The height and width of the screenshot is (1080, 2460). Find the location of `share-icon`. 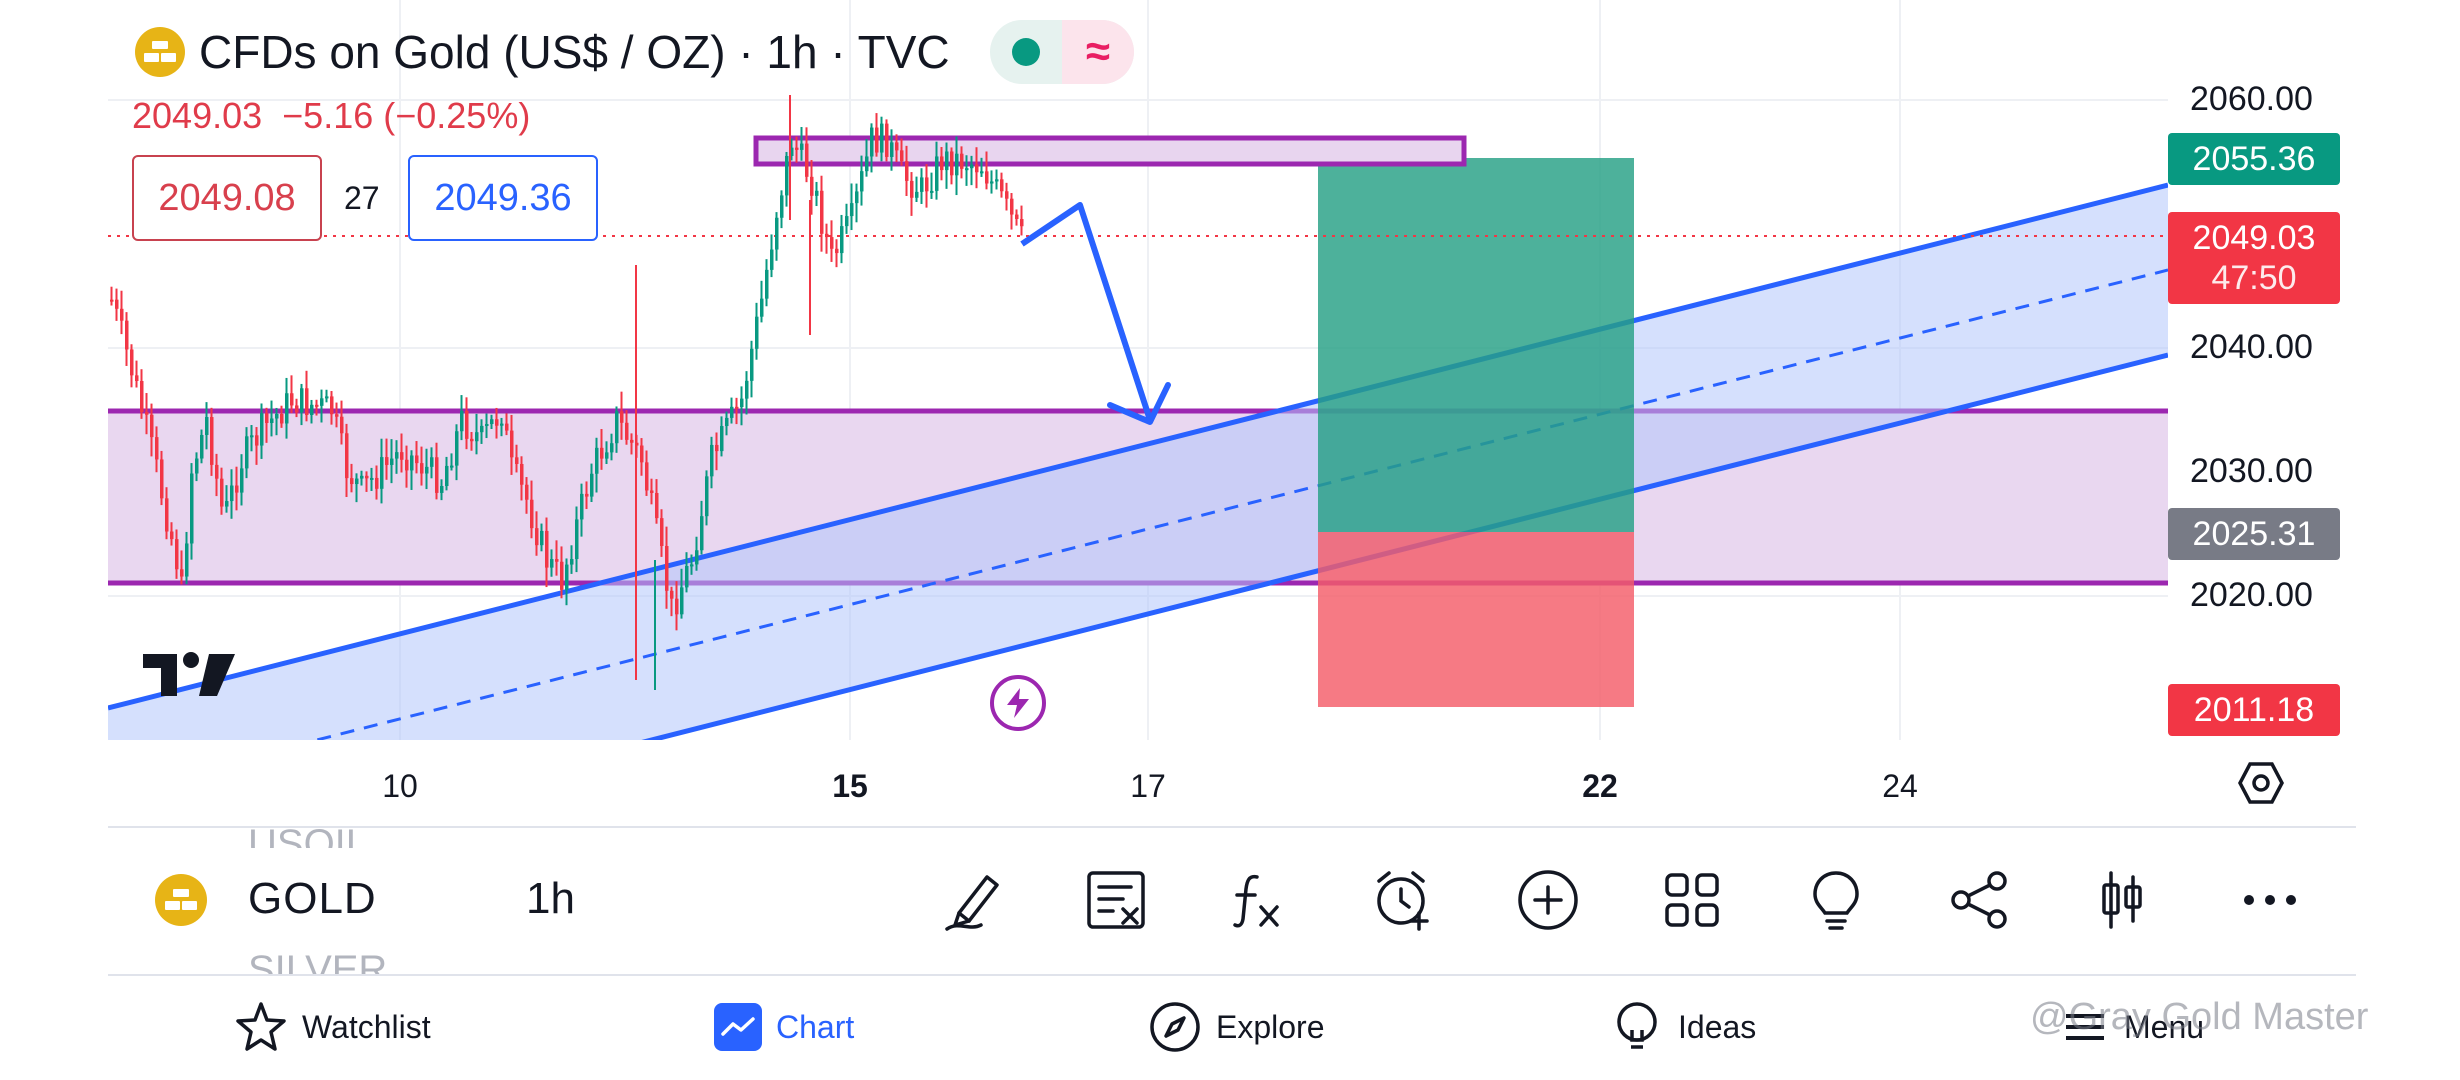

share-icon is located at coordinates (1980, 900).